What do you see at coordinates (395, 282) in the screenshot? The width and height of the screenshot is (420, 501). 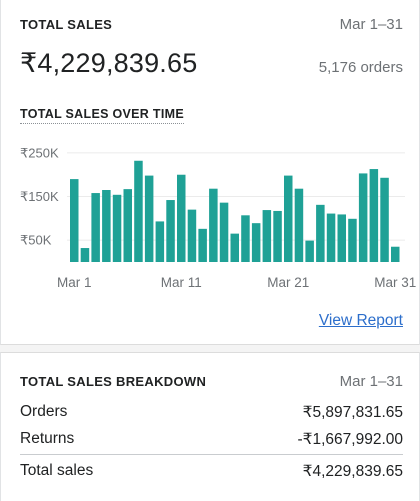 I see `x-tick-label: Mar 31` at bounding box center [395, 282].